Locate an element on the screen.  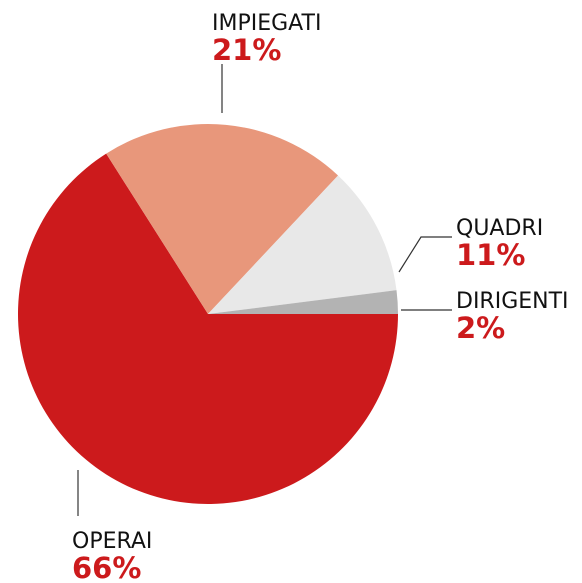
slice-label: OPERAI is located at coordinates (112, 541).